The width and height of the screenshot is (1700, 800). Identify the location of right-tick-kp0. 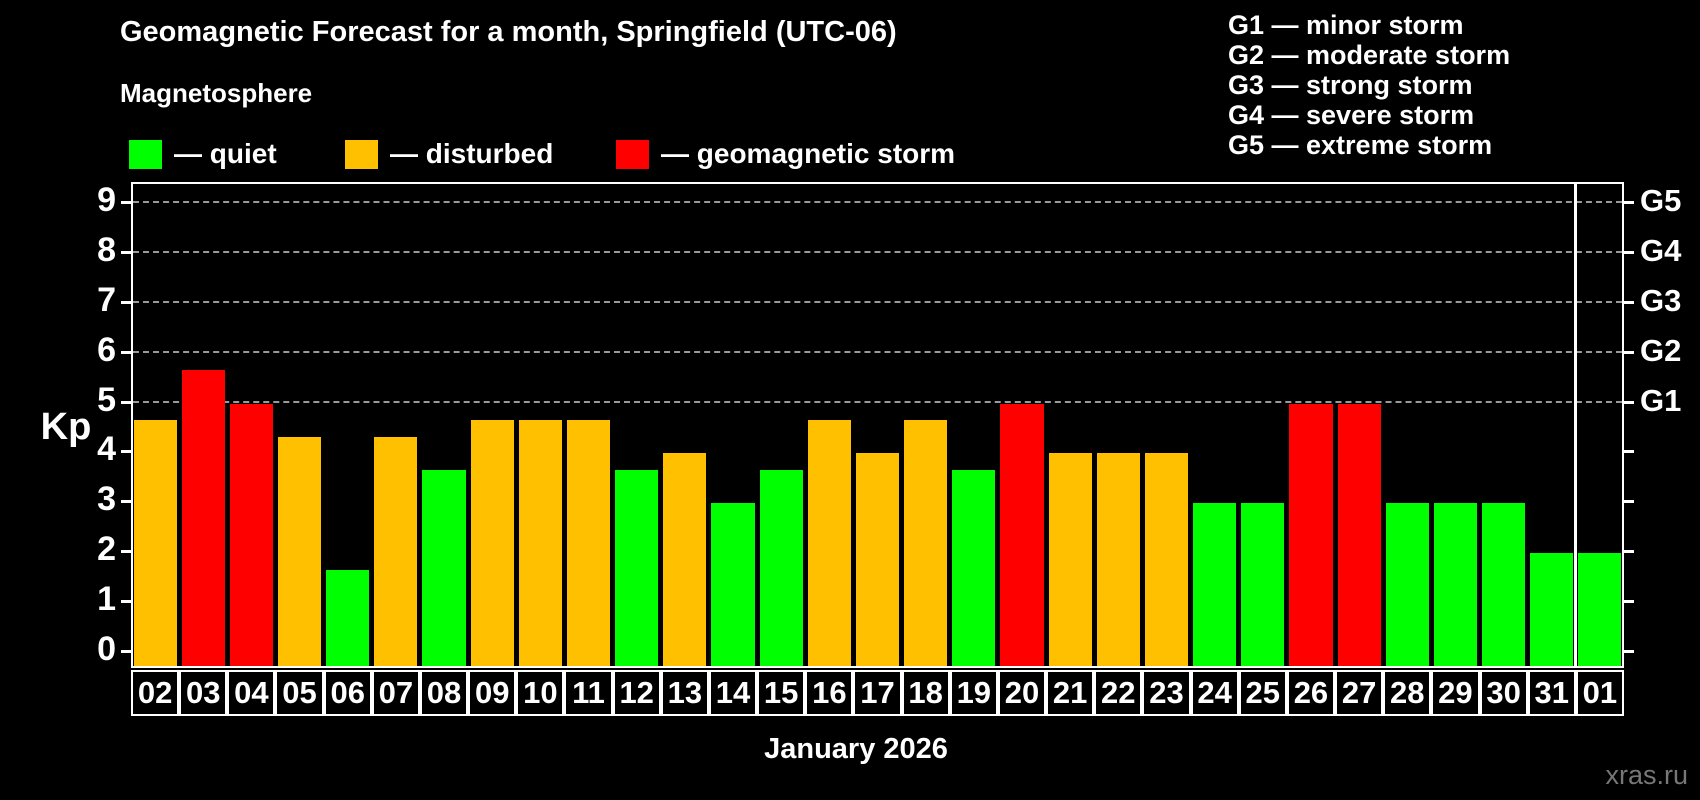
(1629, 651).